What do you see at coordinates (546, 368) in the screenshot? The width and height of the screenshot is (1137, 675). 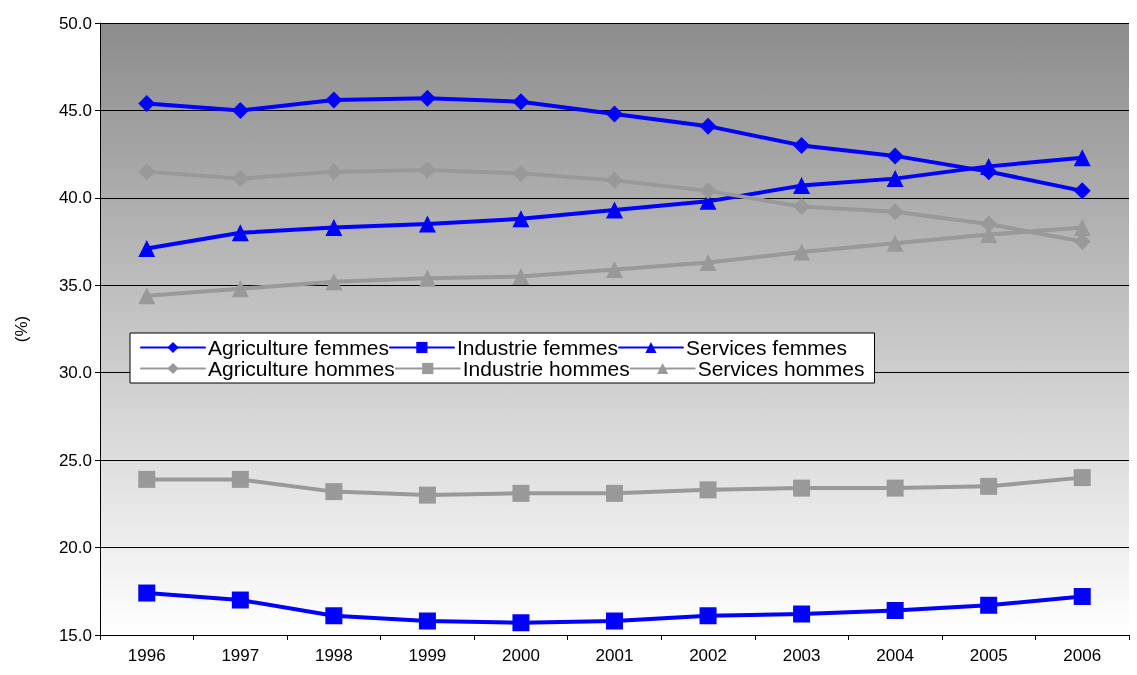 I see `legend-label: Industrie hommes` at bounding box center [546, 368].